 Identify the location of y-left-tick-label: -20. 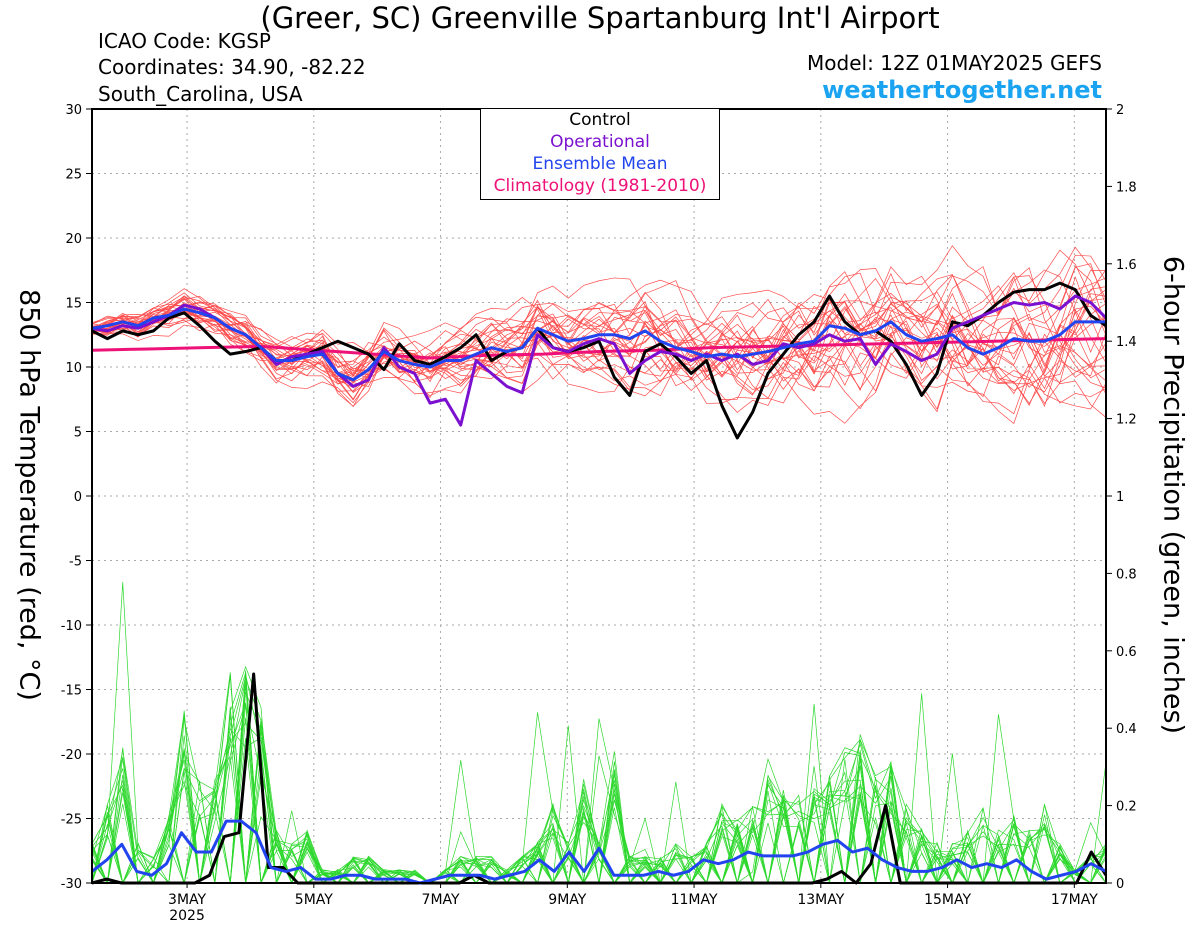
(71, 755).